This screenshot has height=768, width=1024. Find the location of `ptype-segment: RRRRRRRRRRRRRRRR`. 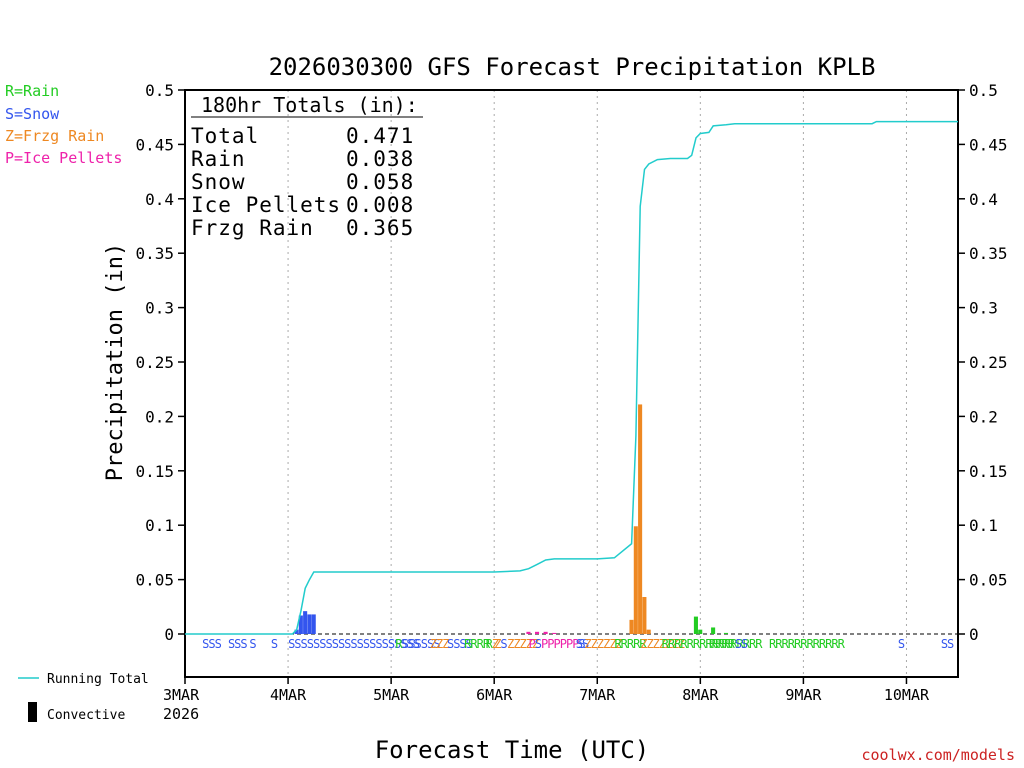

ptype-segment: RRRRRRRRRRRRRRRR is located at coordinates (713, 644).